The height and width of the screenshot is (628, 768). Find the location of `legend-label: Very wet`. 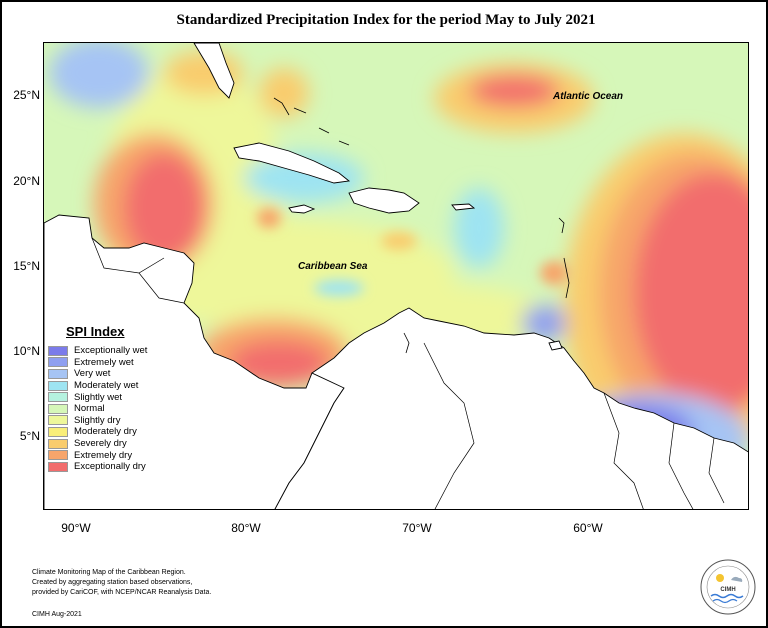

legend-label: Very wet is located at coordinates (92, 374).